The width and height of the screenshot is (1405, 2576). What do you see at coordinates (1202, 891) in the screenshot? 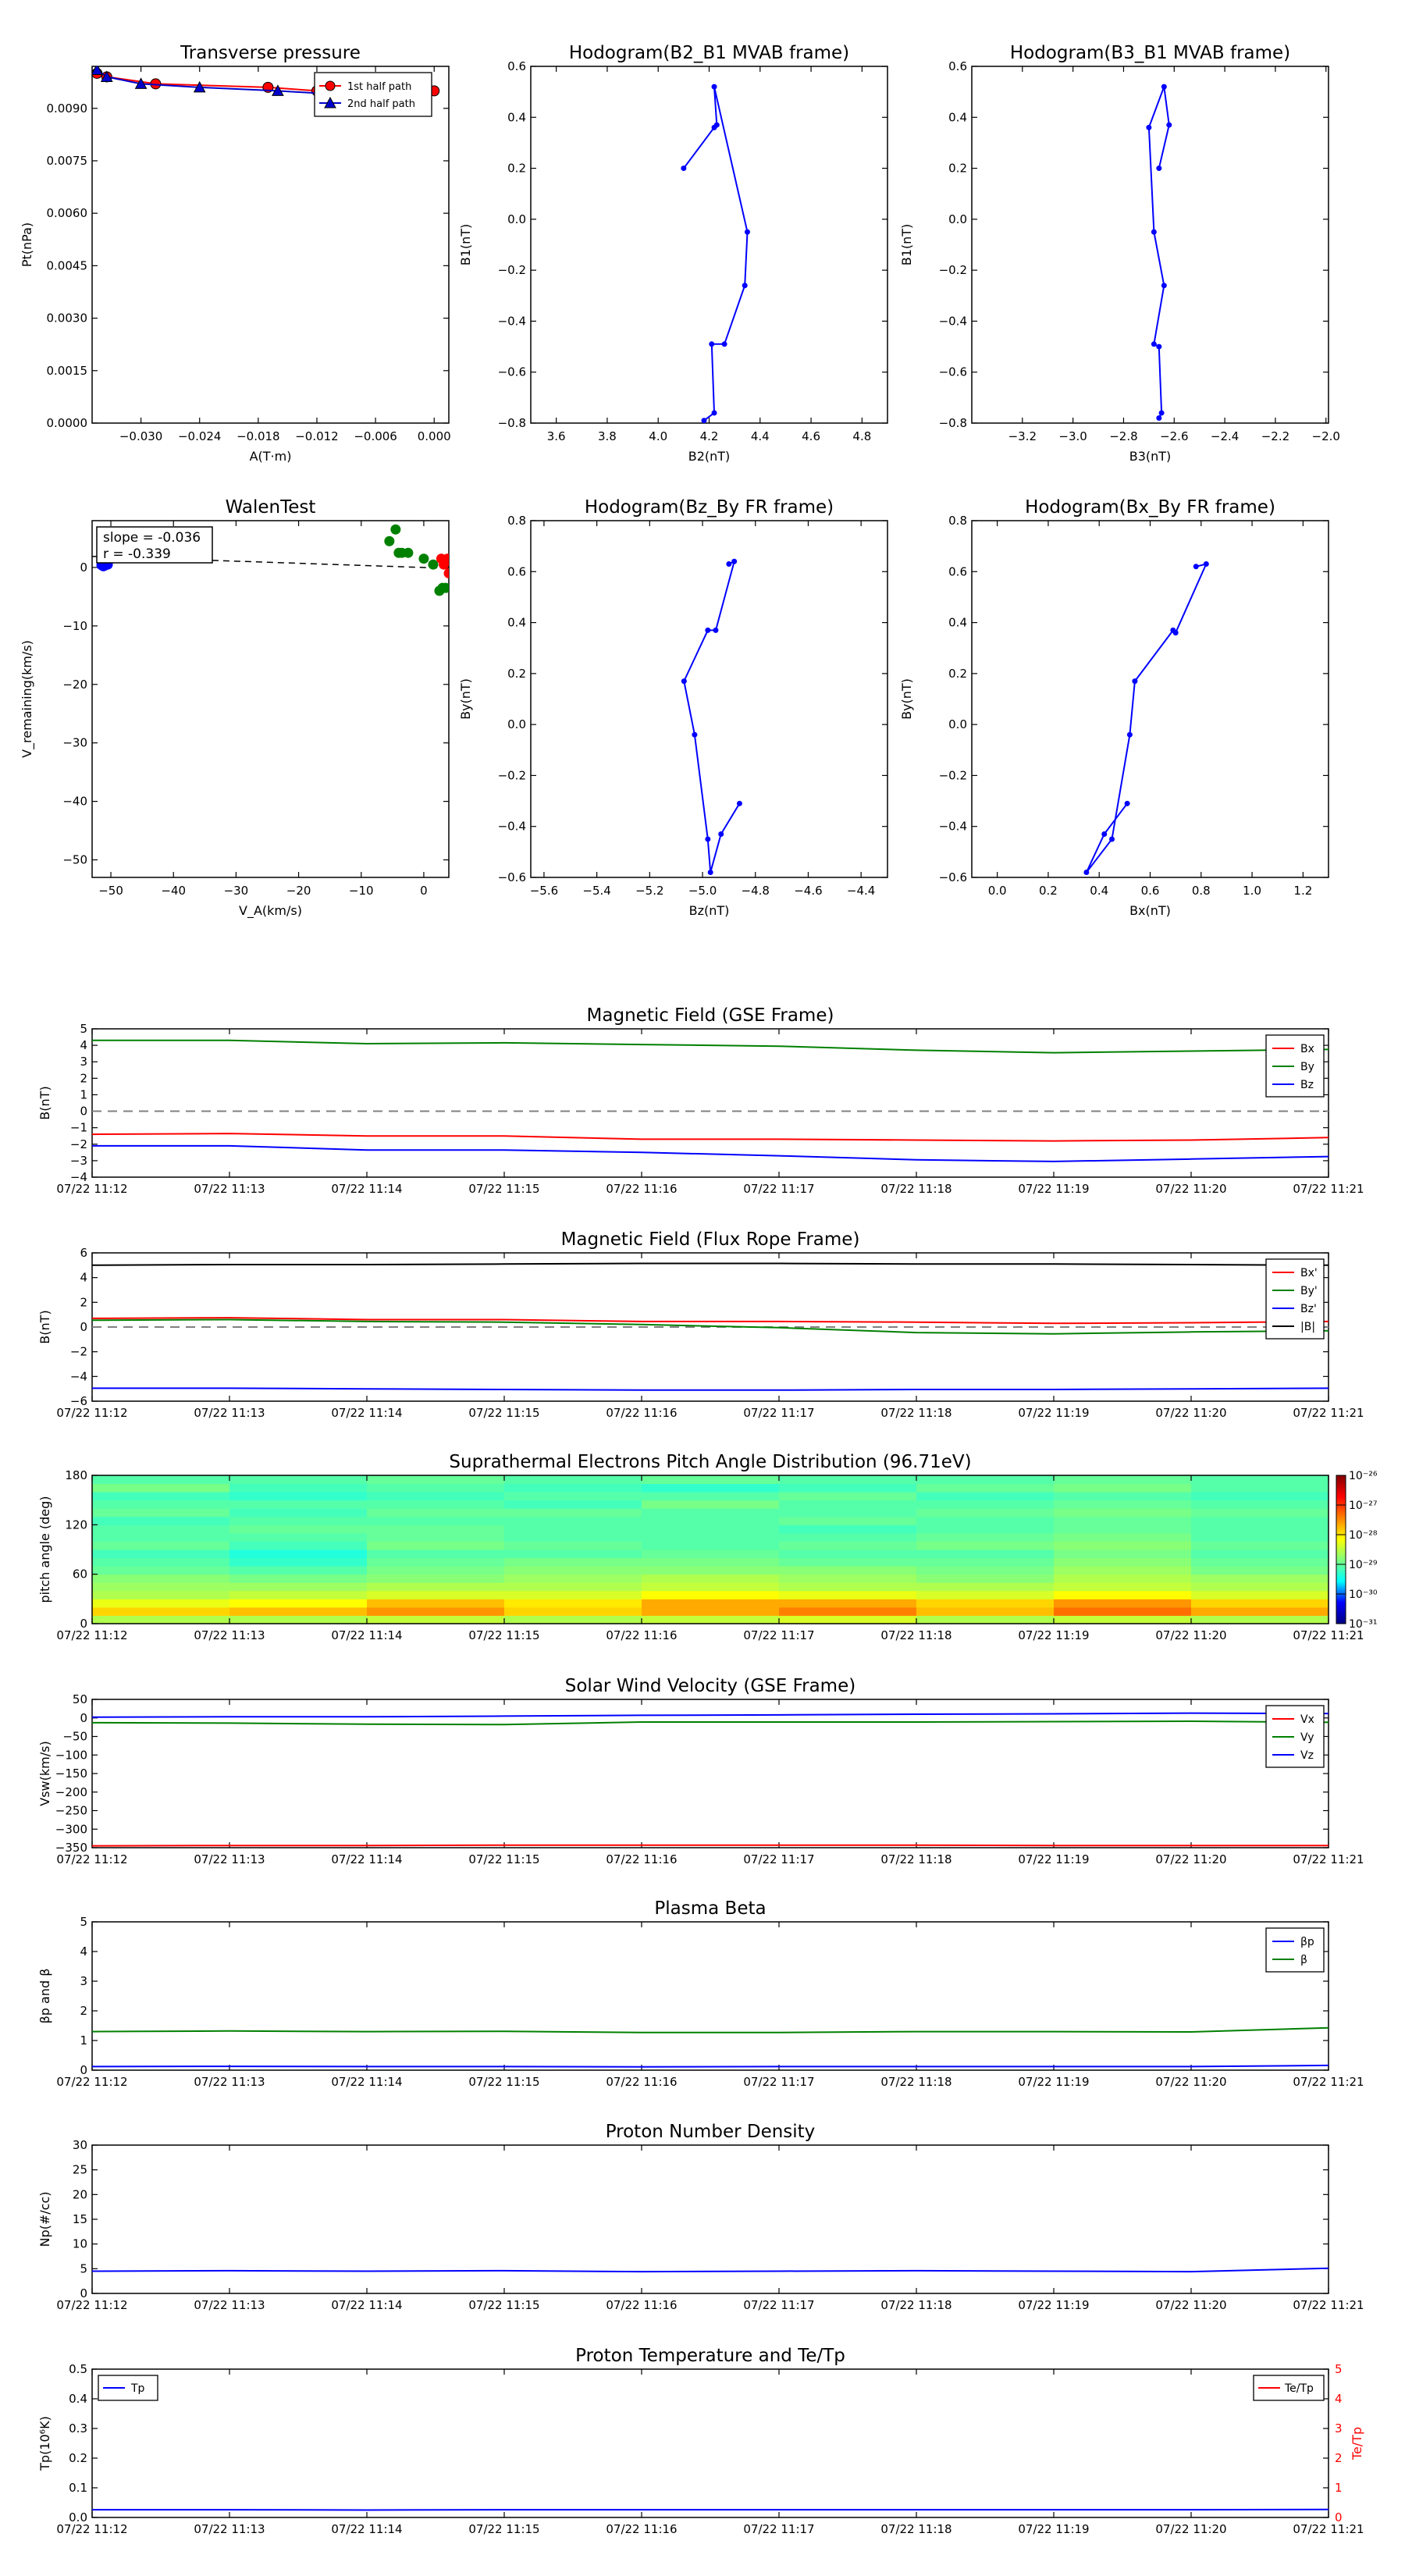
I see `x-tick-label: 0.8` at bounding box center [1202, 891].